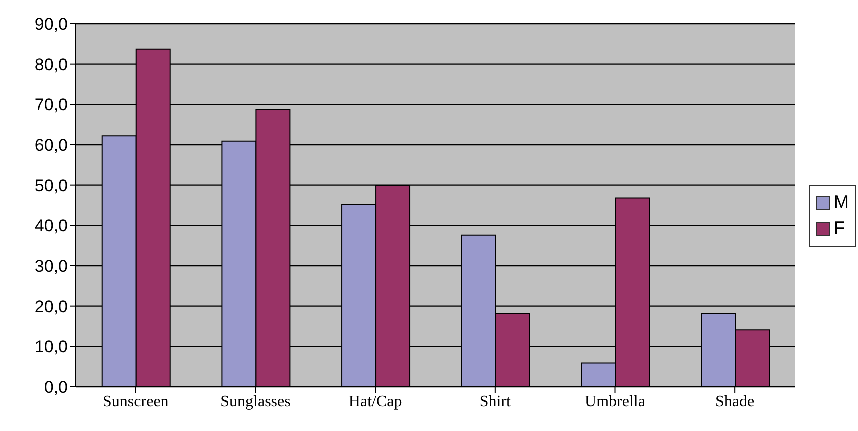 The image size is (858, 431). Describe the element at coordinates (841, 202) in the screenshot. I see `legend-label: M` at that location.